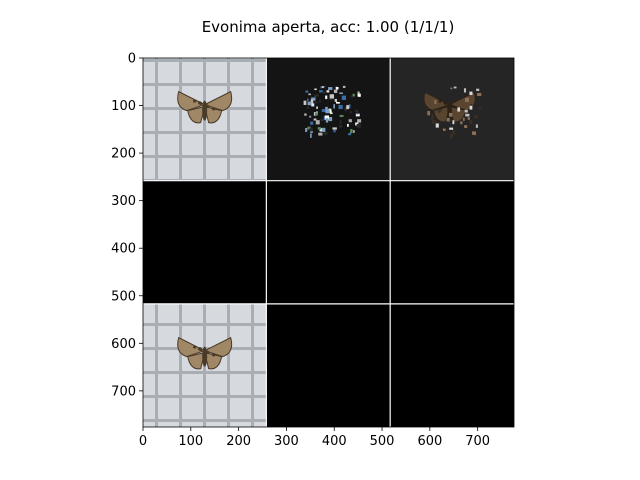  Describe the element at coordinates (328, 27) in the screenshot. I see `chart-title: Evonima aperta, acc: 1.00 (1/1/1)` at that location.